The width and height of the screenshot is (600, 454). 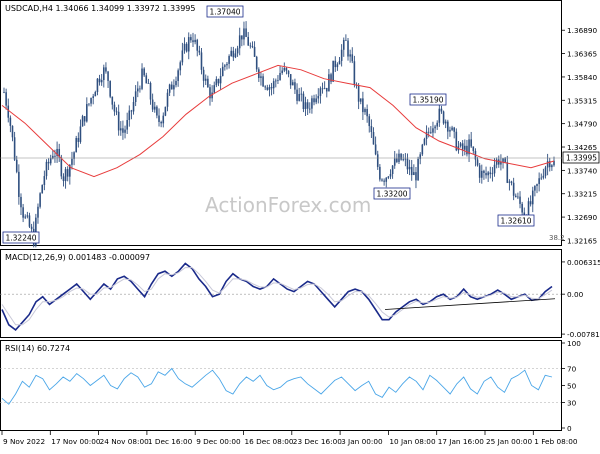 What do you see at coordinates (428, 100) in the screenshot?
I see `price-annotation-label: 1.35190` at bounding box center [428, 100].